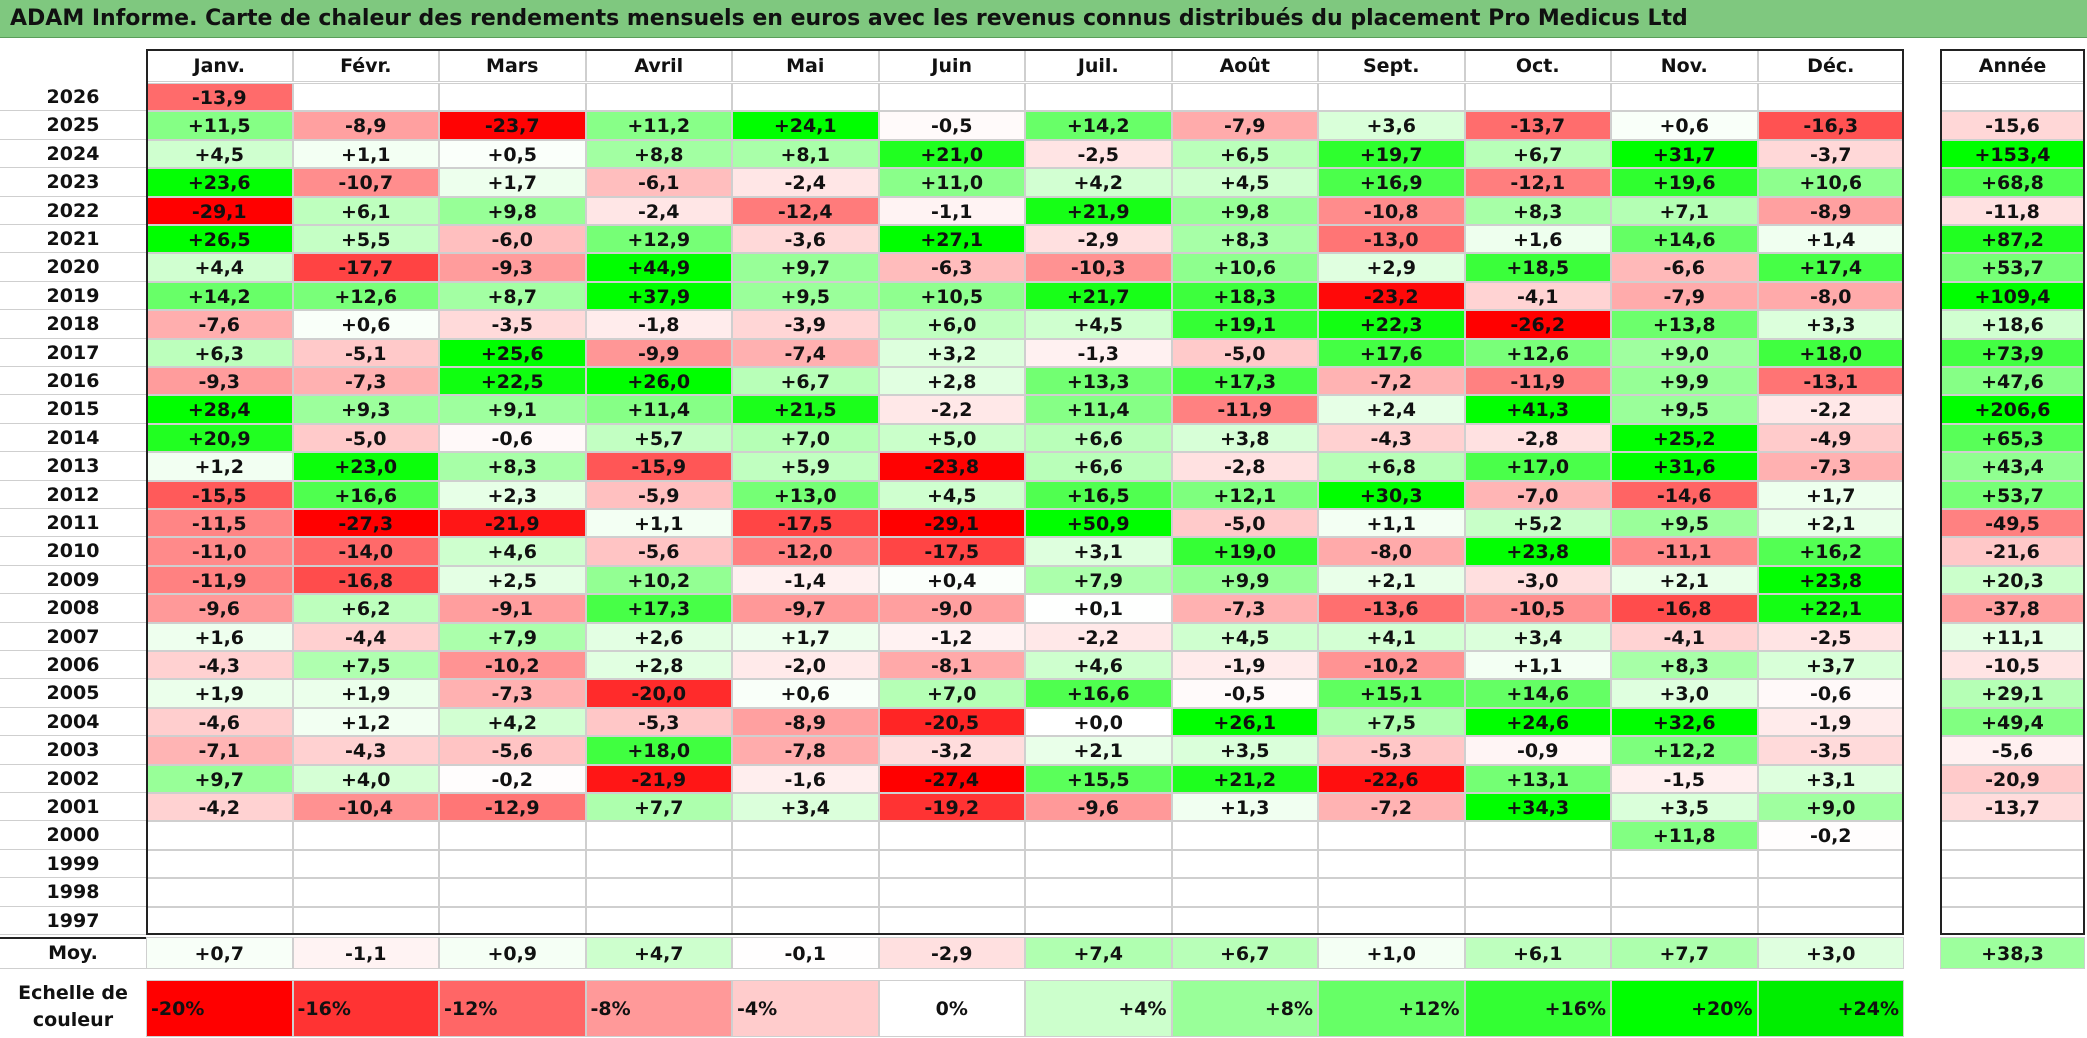 The height and width of the screenshot is (1038, 2087). I want to click on color-scale-swatch: -20%, so click(219, 1008).